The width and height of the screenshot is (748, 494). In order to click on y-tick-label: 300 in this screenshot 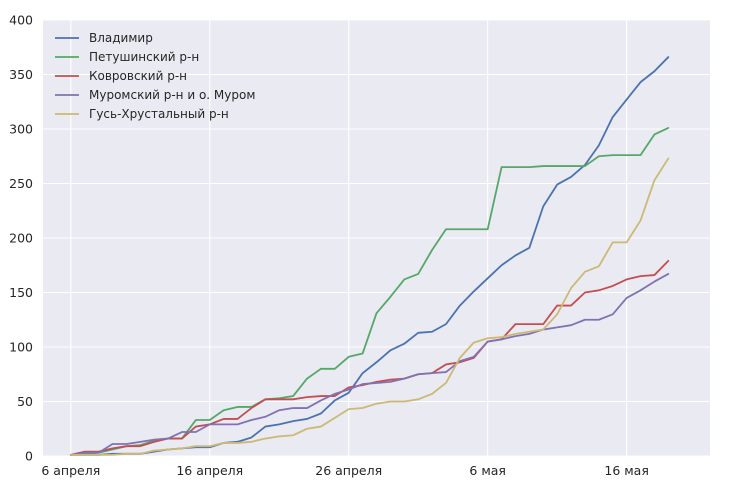, I will do `click(21, 129)`.